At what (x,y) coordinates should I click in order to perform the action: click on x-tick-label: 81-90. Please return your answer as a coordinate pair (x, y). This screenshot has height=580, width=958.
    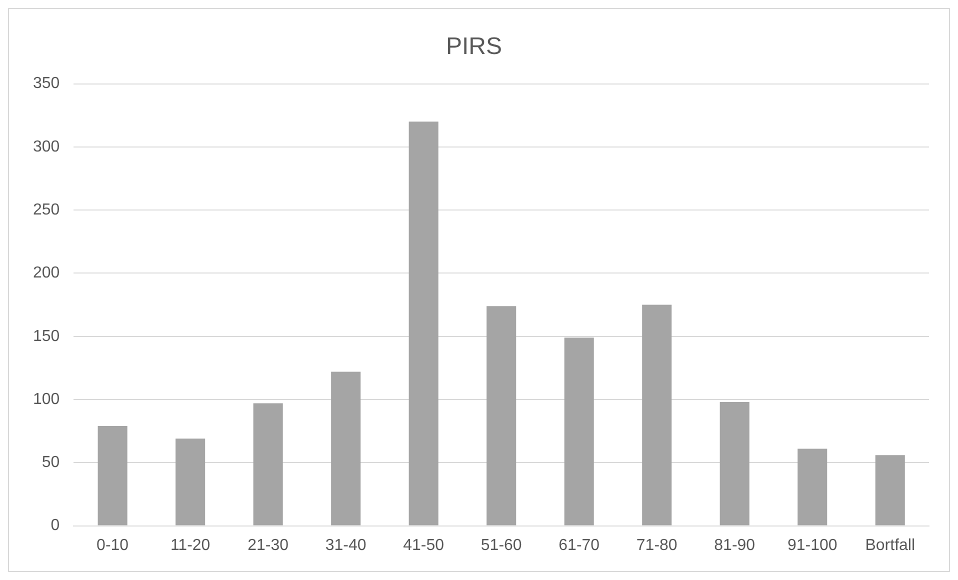
    Looking at the image, I should click on (735, 545).